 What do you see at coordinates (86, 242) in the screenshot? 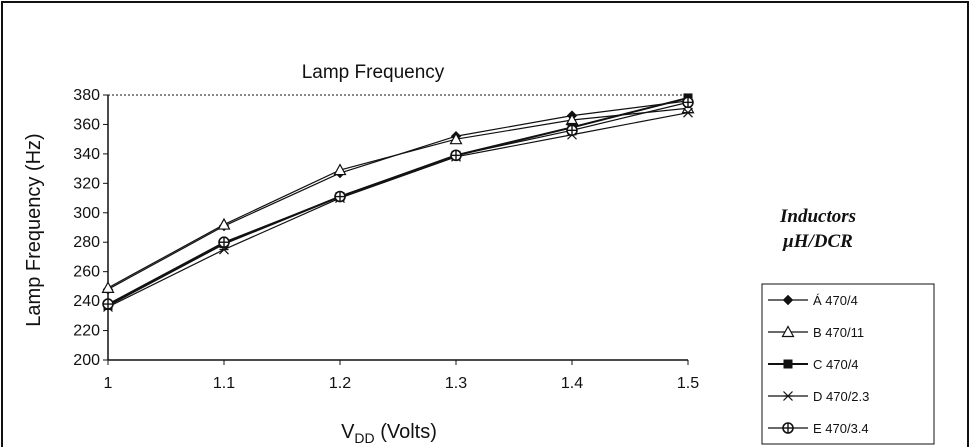
I see `y-tick-label: 280` at bounding box center [86, 242].